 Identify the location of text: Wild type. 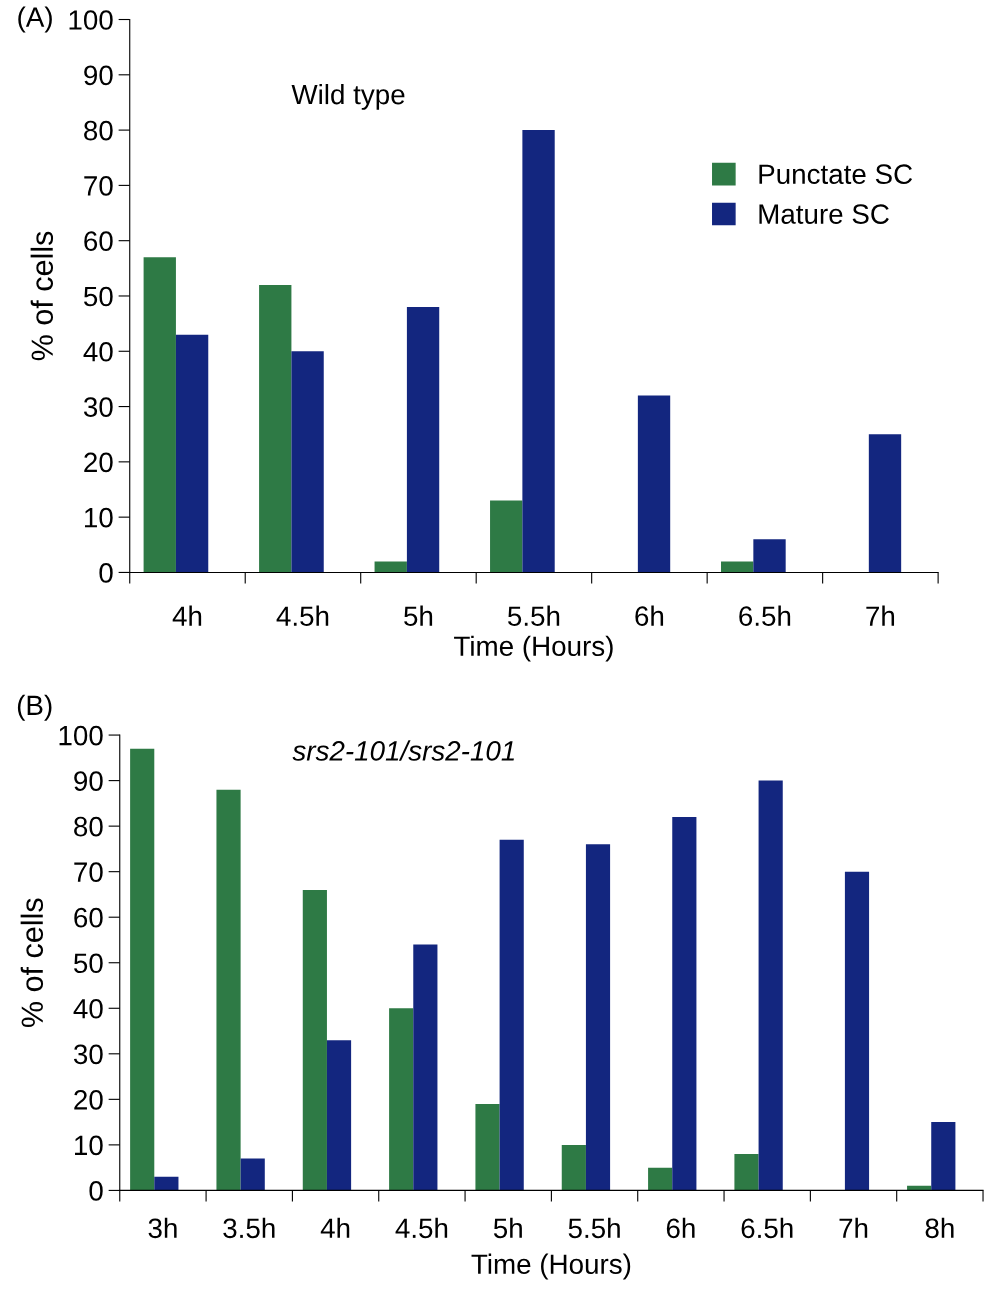
(348, 96).